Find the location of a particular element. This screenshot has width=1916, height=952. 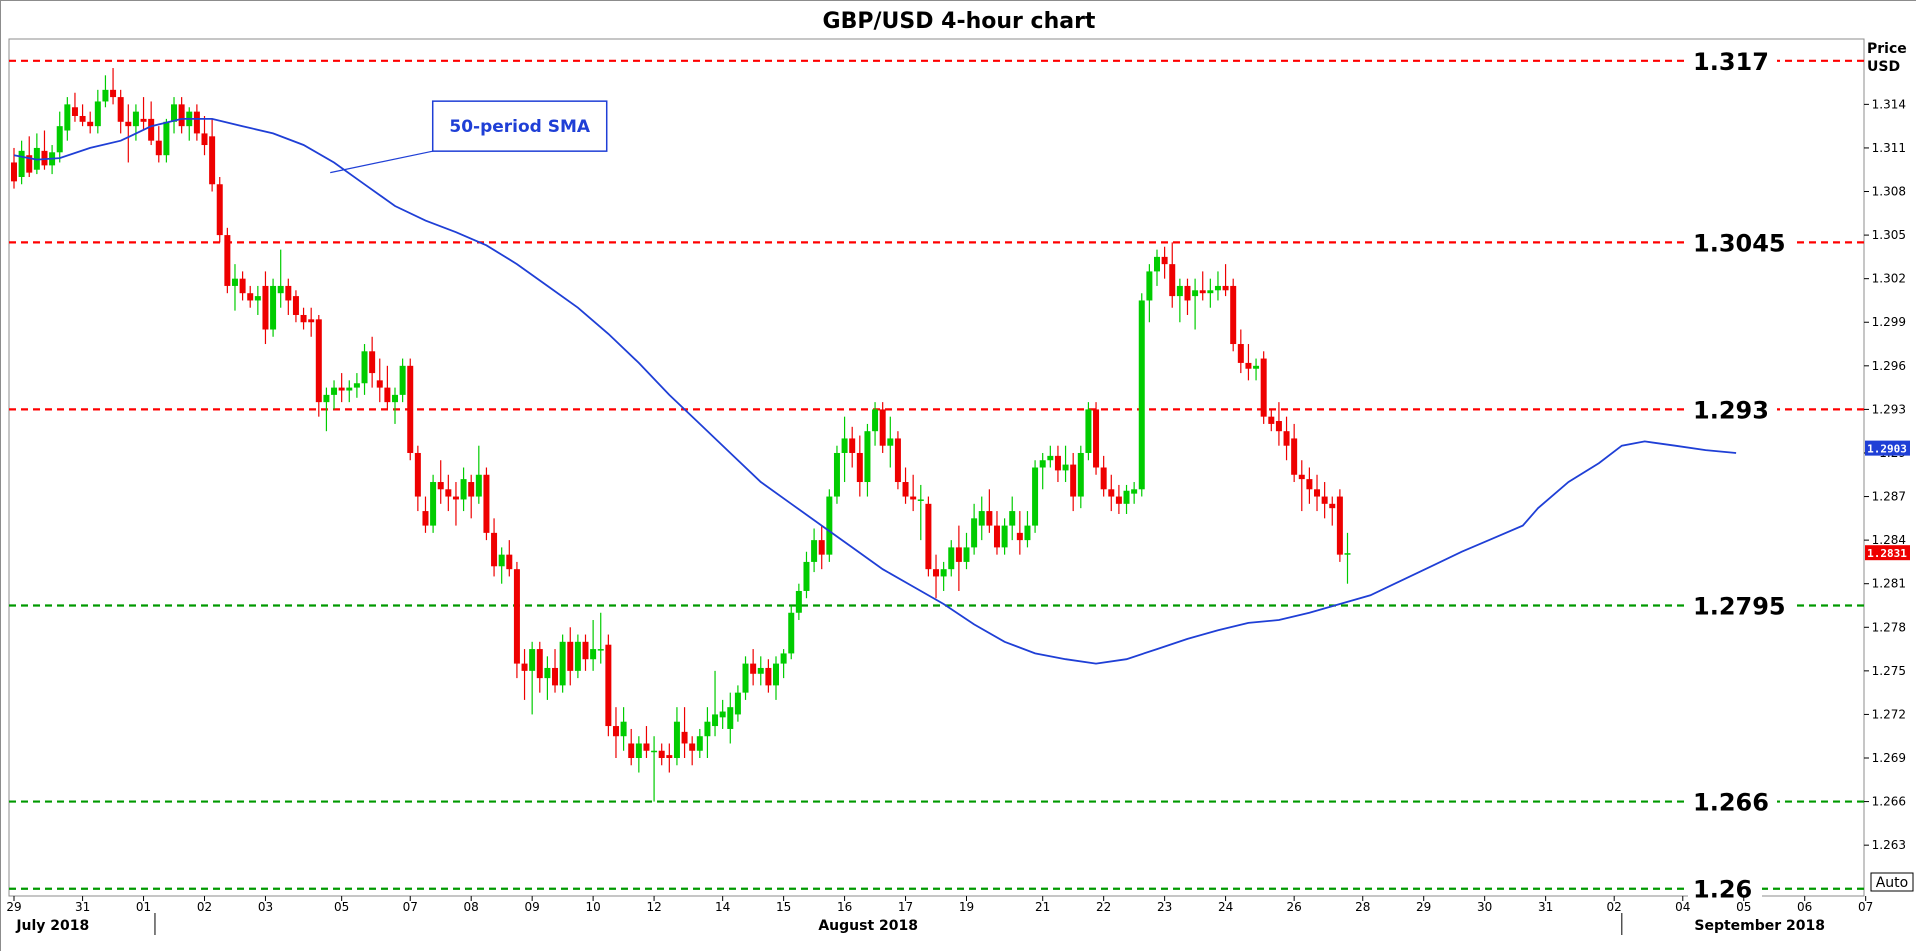

time-tick-label: 14 is located at coordinates (722, 907).